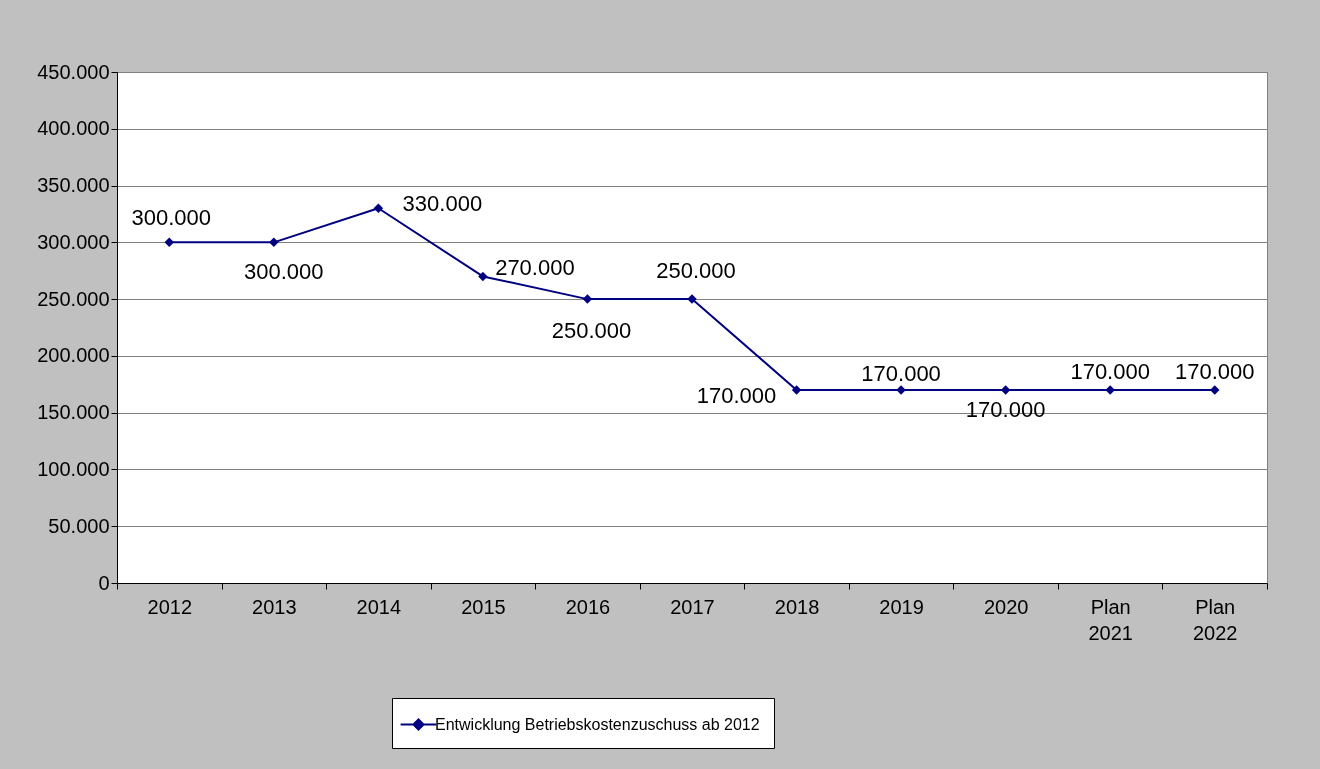  What do you see at coordinates (73, 412) in the screenshot?
I see `y-tick-label: 150.000` at bounding box center [73, 412].